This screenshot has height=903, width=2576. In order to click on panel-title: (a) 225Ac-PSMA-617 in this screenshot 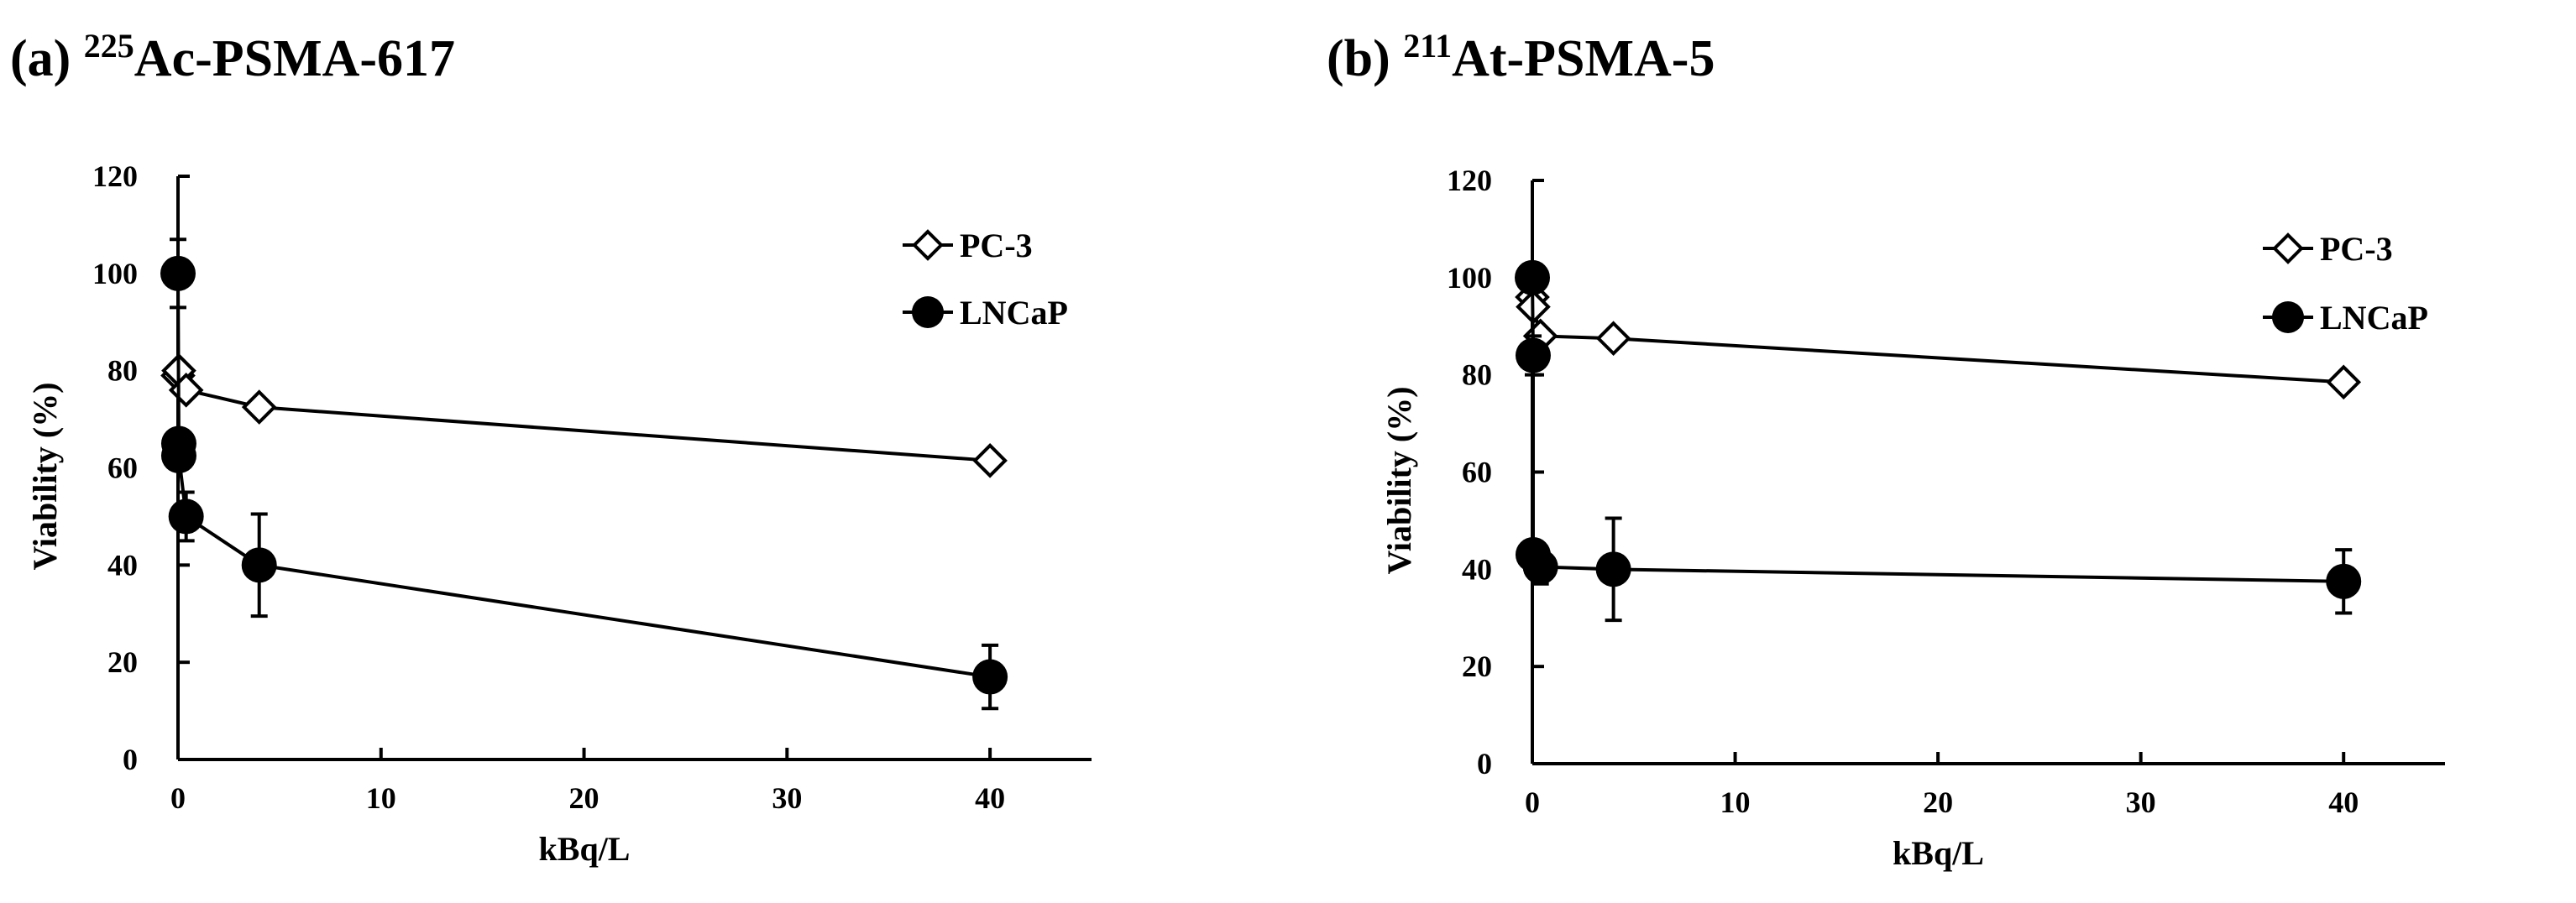, I will do `click(233, 57)`.